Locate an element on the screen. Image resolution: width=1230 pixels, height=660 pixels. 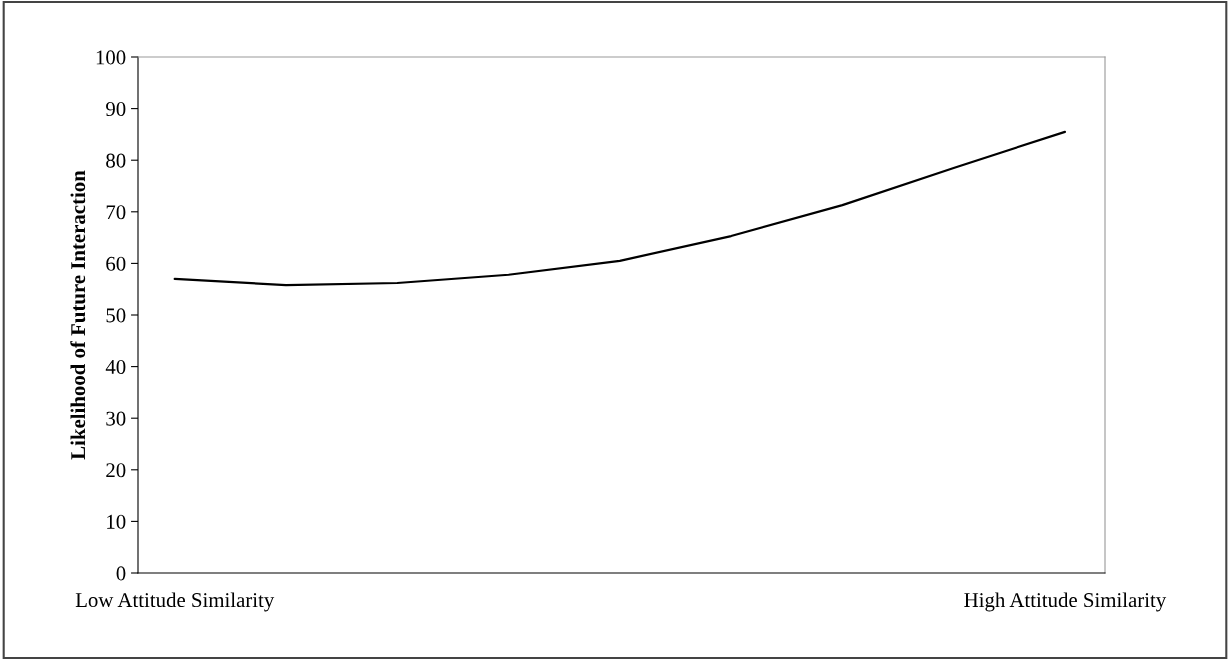
y-tick-label: 90 is located at coordinates (116, 109).